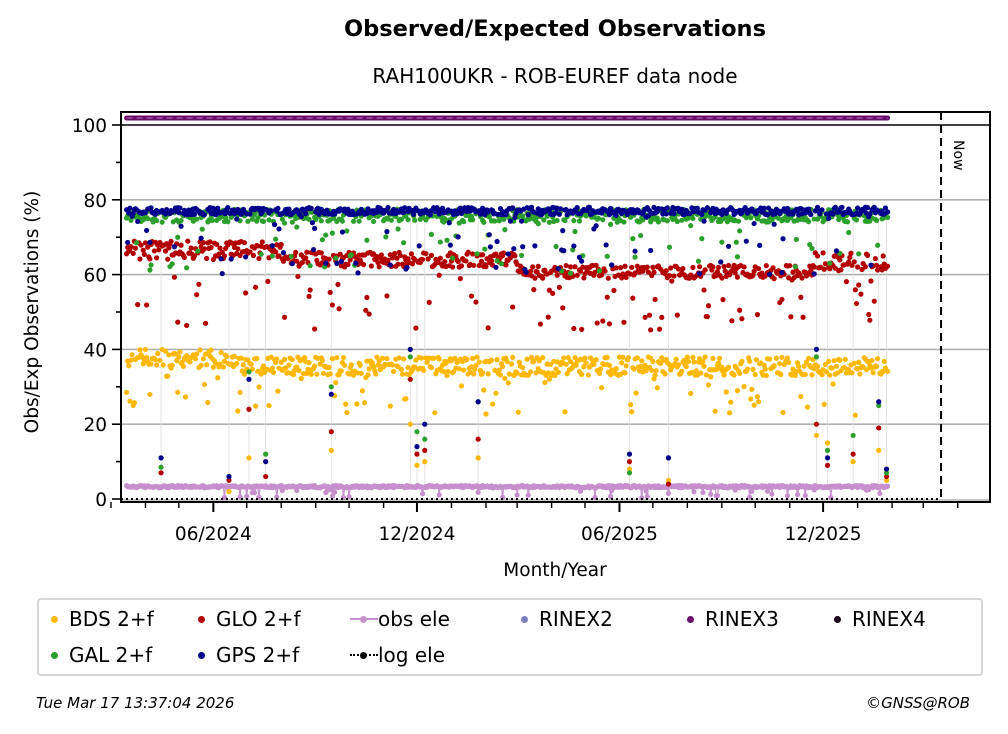  What do you see at coordinates (414, 619) in the screenshot?
I see `legend-label: obs ele` at bounding box center [414, 619].